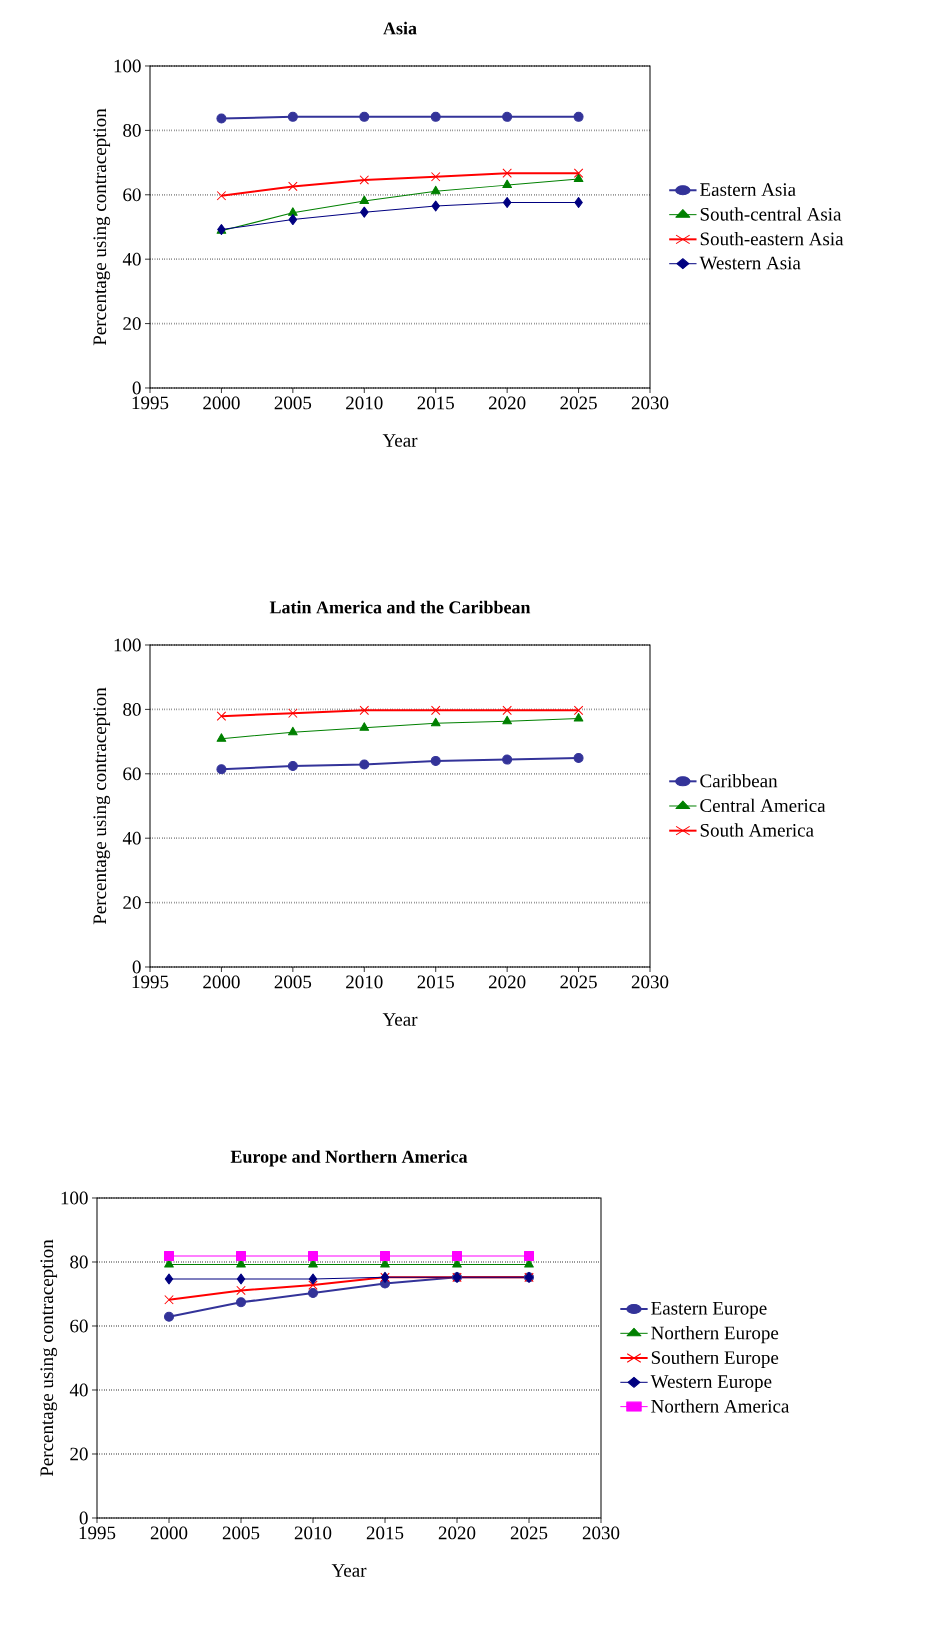  What do you see at coordinates (739, 780) in the screenshot?
I see `legend-label: Caribbean` at bounding box center [739, 780].